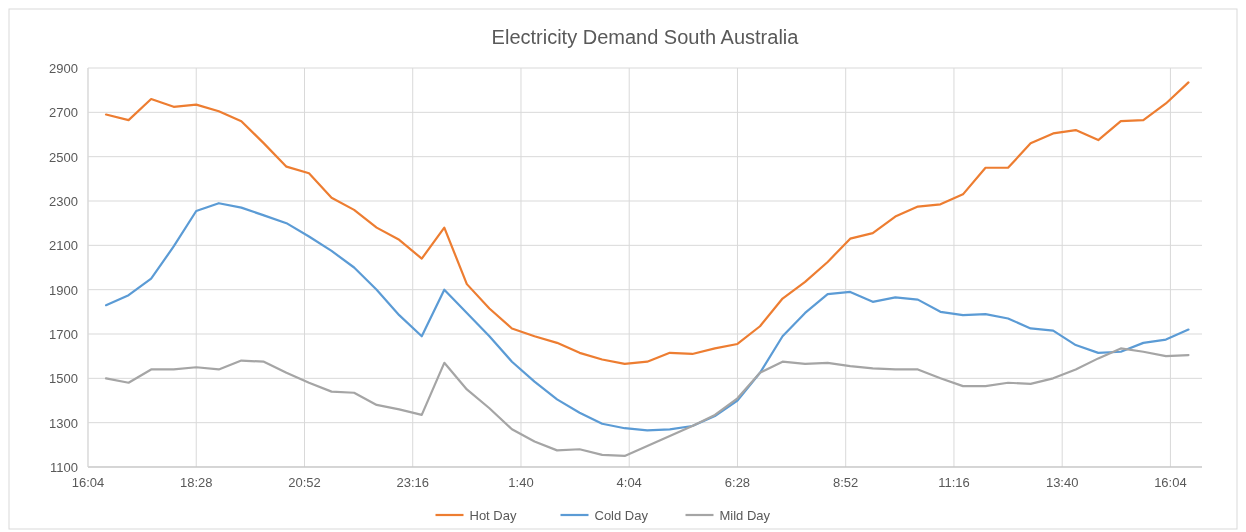 This screenshot has width=1246, height=532. What do you see at coordinates (304, 482) in the screenshot?
I see `x-tick-label: 20:52` at bounding box center [304, 482].